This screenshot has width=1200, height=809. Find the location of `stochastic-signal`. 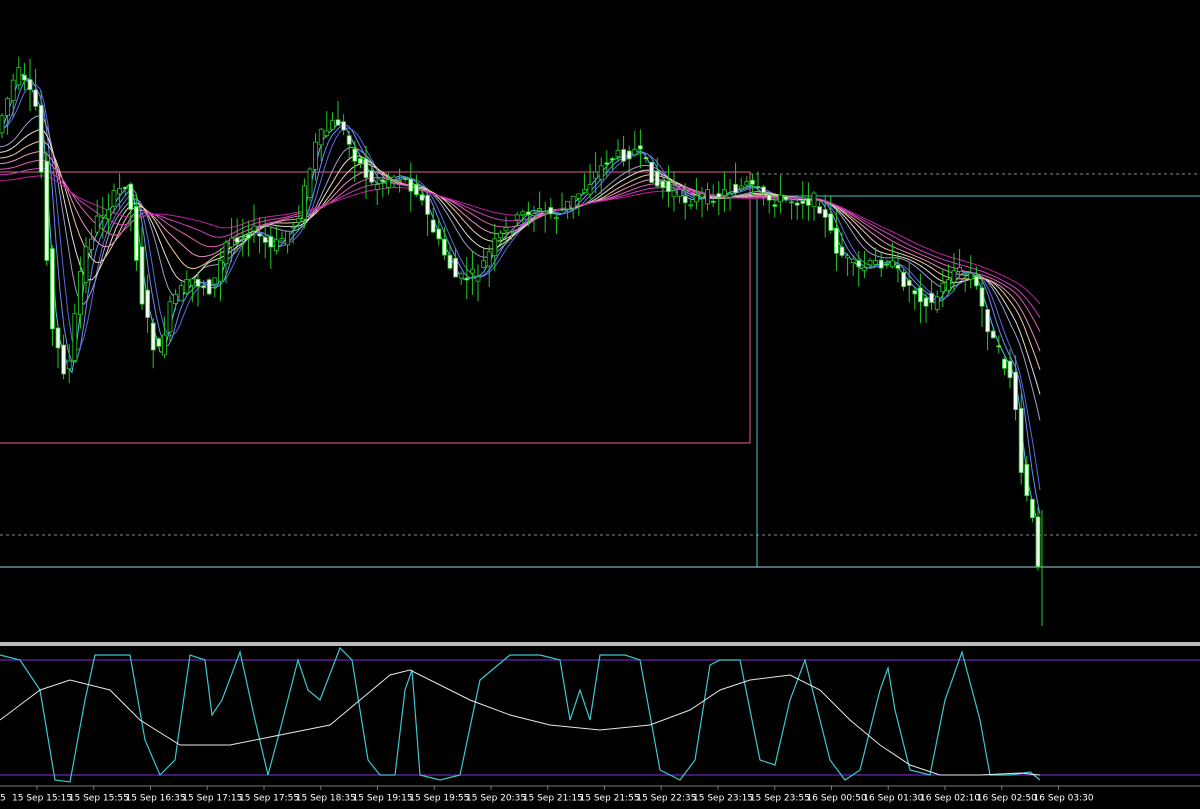

stochastic-signal is located at coordinates (520, 722).